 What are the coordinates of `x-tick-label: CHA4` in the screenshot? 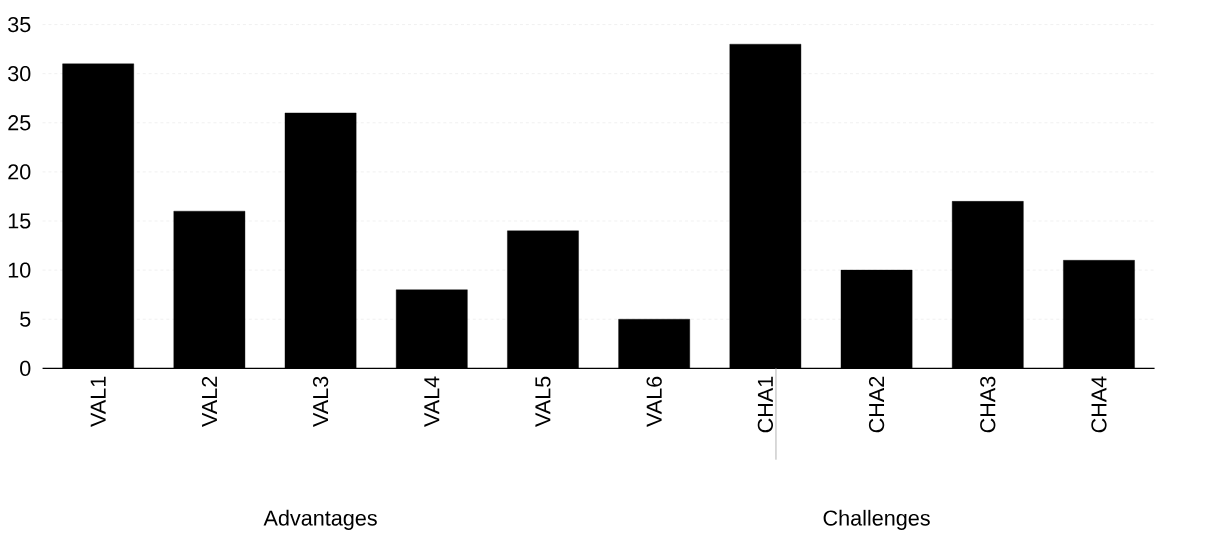 It's located at (1099, 404).